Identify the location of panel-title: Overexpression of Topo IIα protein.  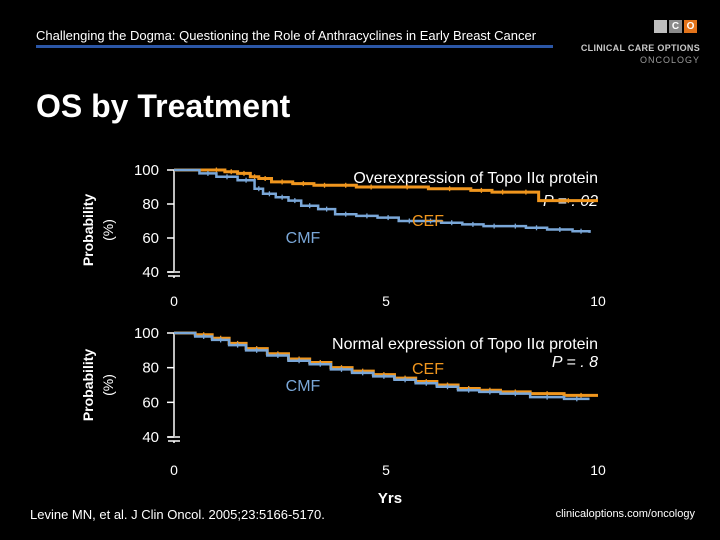
(475, 178).